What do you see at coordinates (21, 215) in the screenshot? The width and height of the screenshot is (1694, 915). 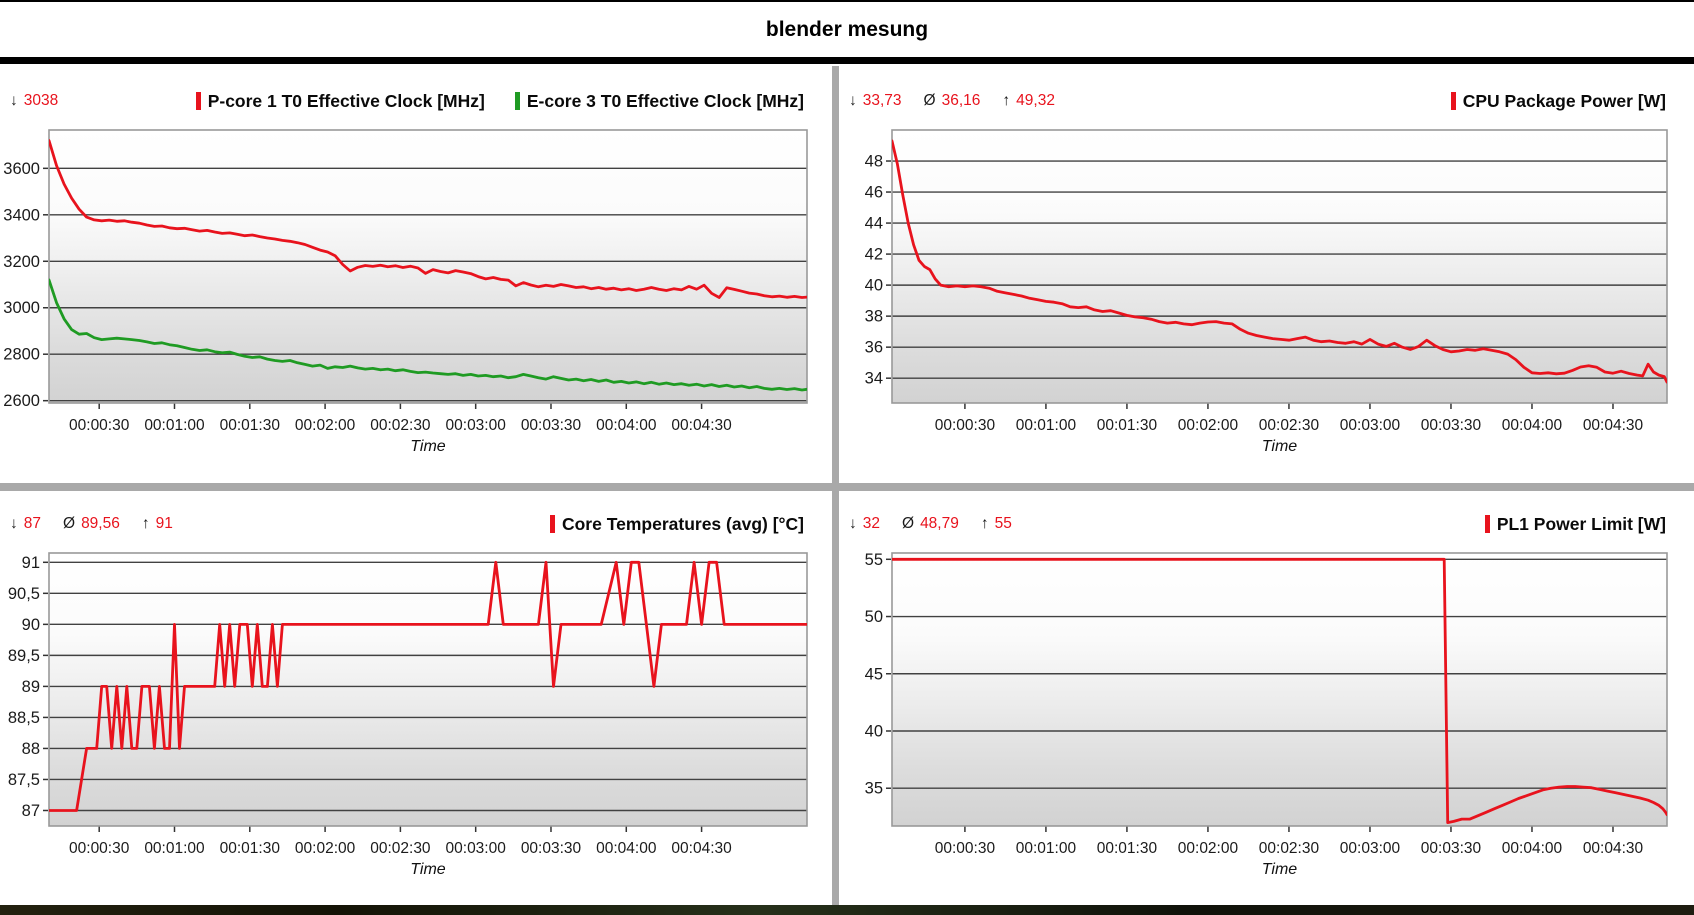 I see `svg-text: 3400` at bounding box center [21, 215].